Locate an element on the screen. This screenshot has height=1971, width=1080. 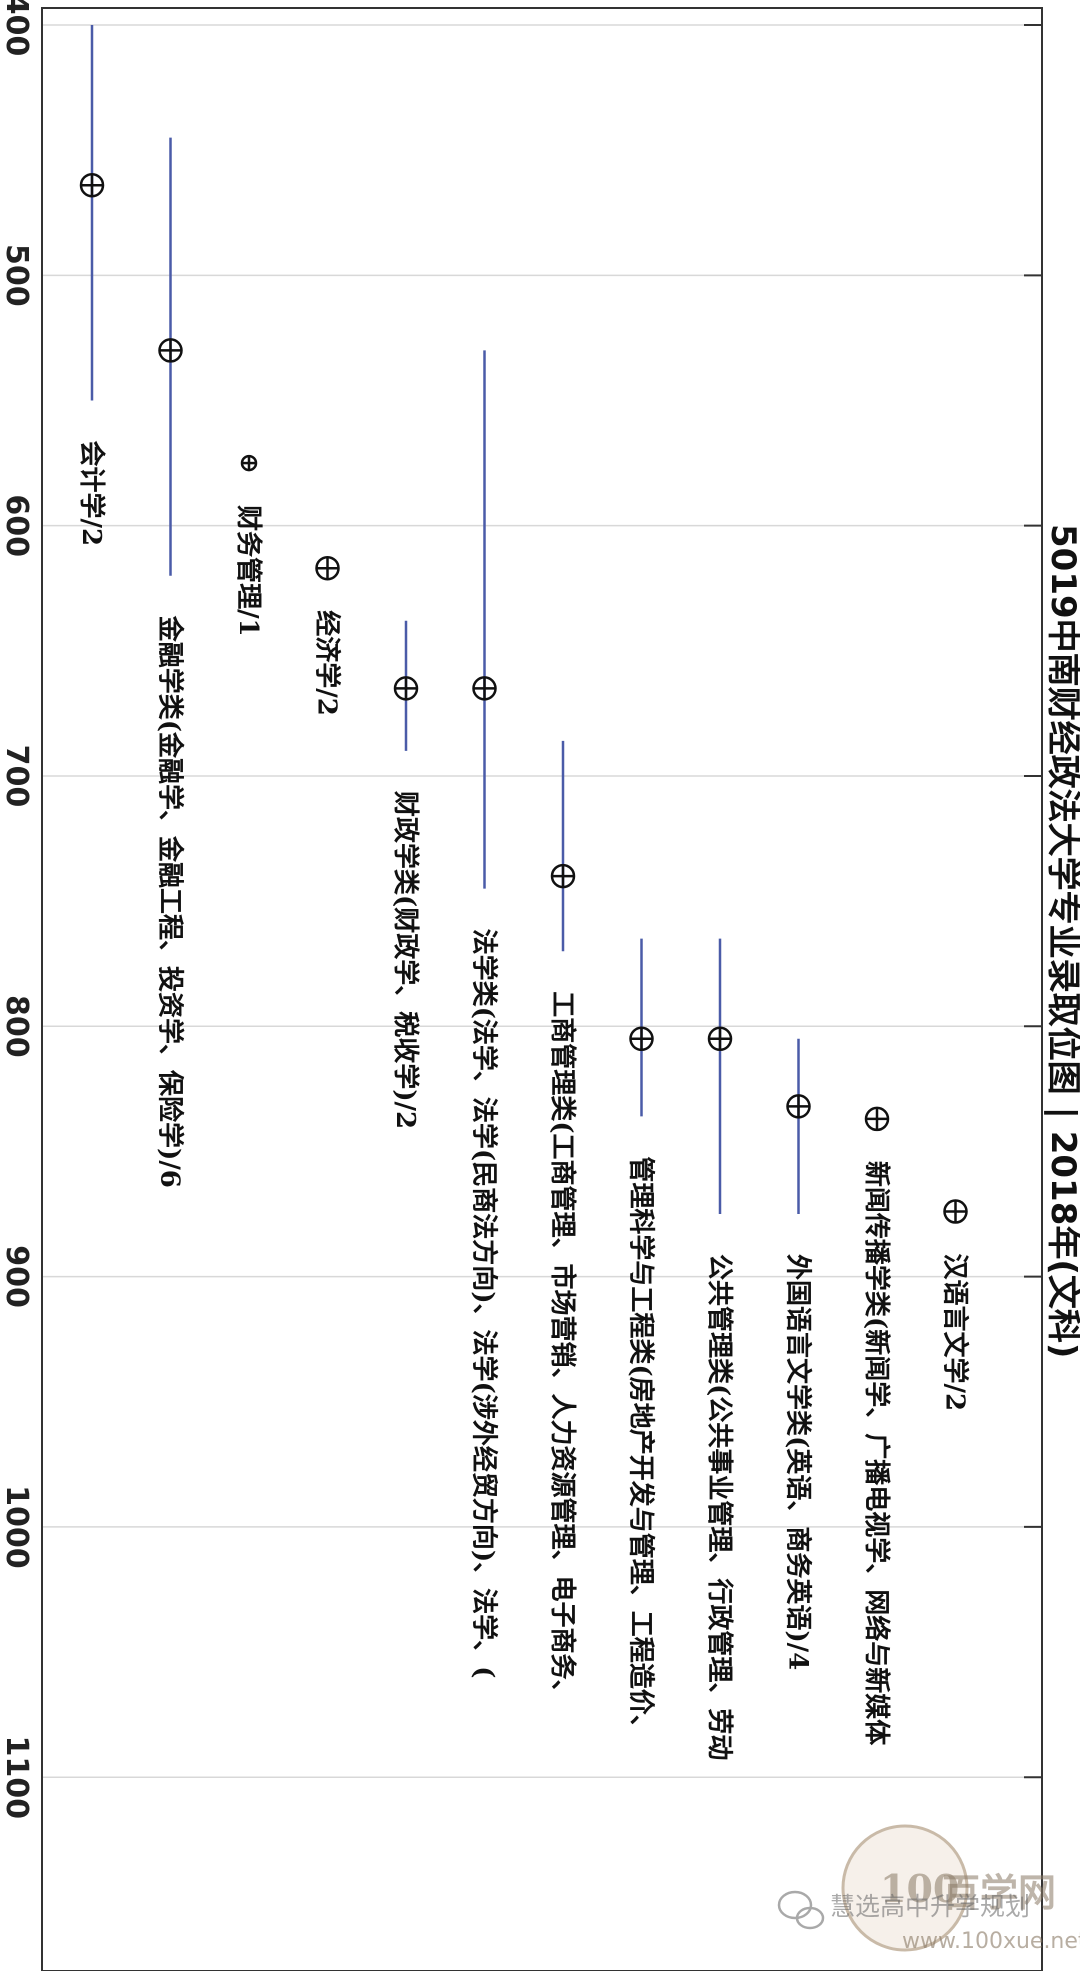
watermark-logo-text: 100 is located at coordinates (919, 1888).